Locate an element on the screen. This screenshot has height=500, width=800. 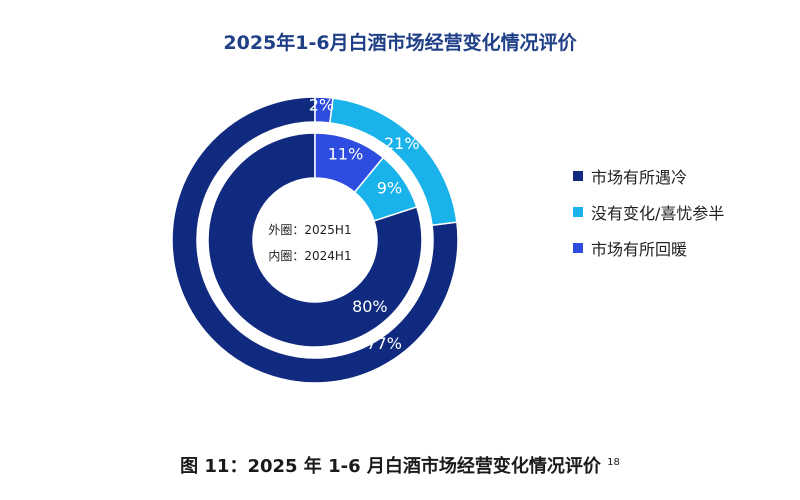
legend-item: 市场有所回暖 is located at coordinates (648, 248).